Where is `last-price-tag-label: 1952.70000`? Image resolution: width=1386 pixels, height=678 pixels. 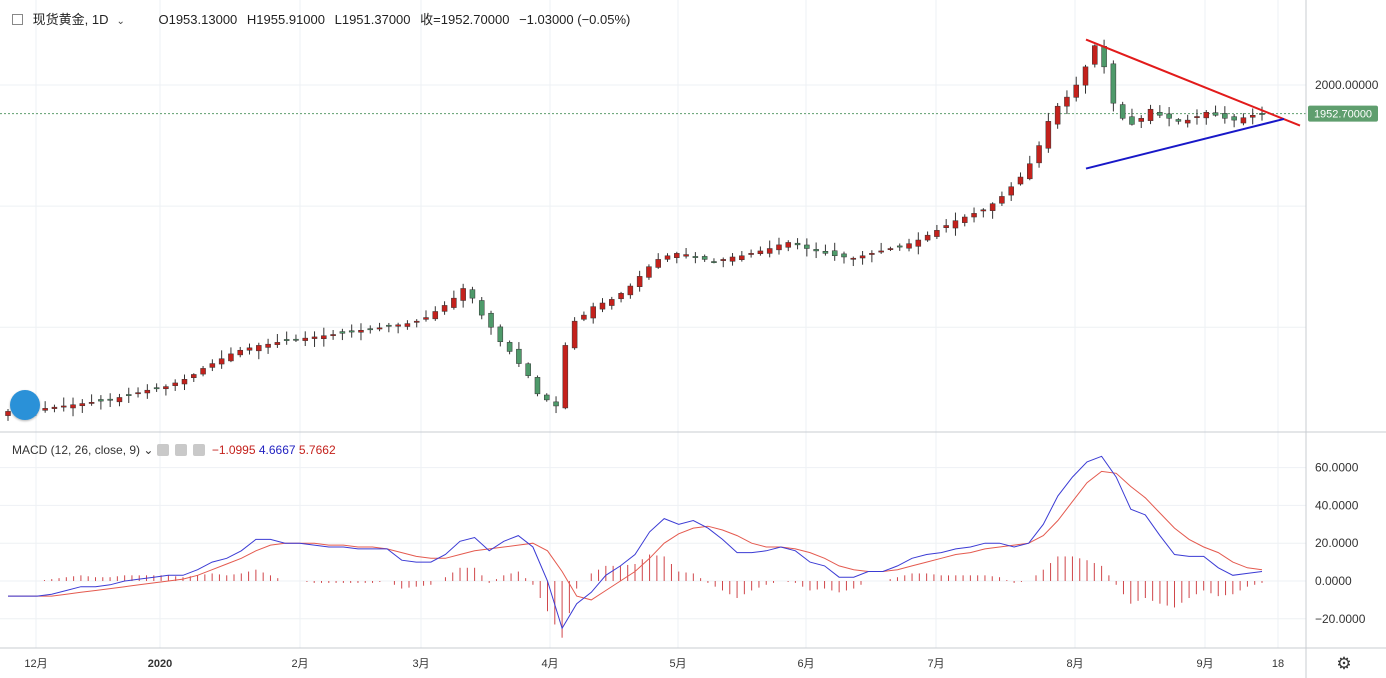 last-price-tag-label: 1952.70000 is located at coordinates (1343, 115).